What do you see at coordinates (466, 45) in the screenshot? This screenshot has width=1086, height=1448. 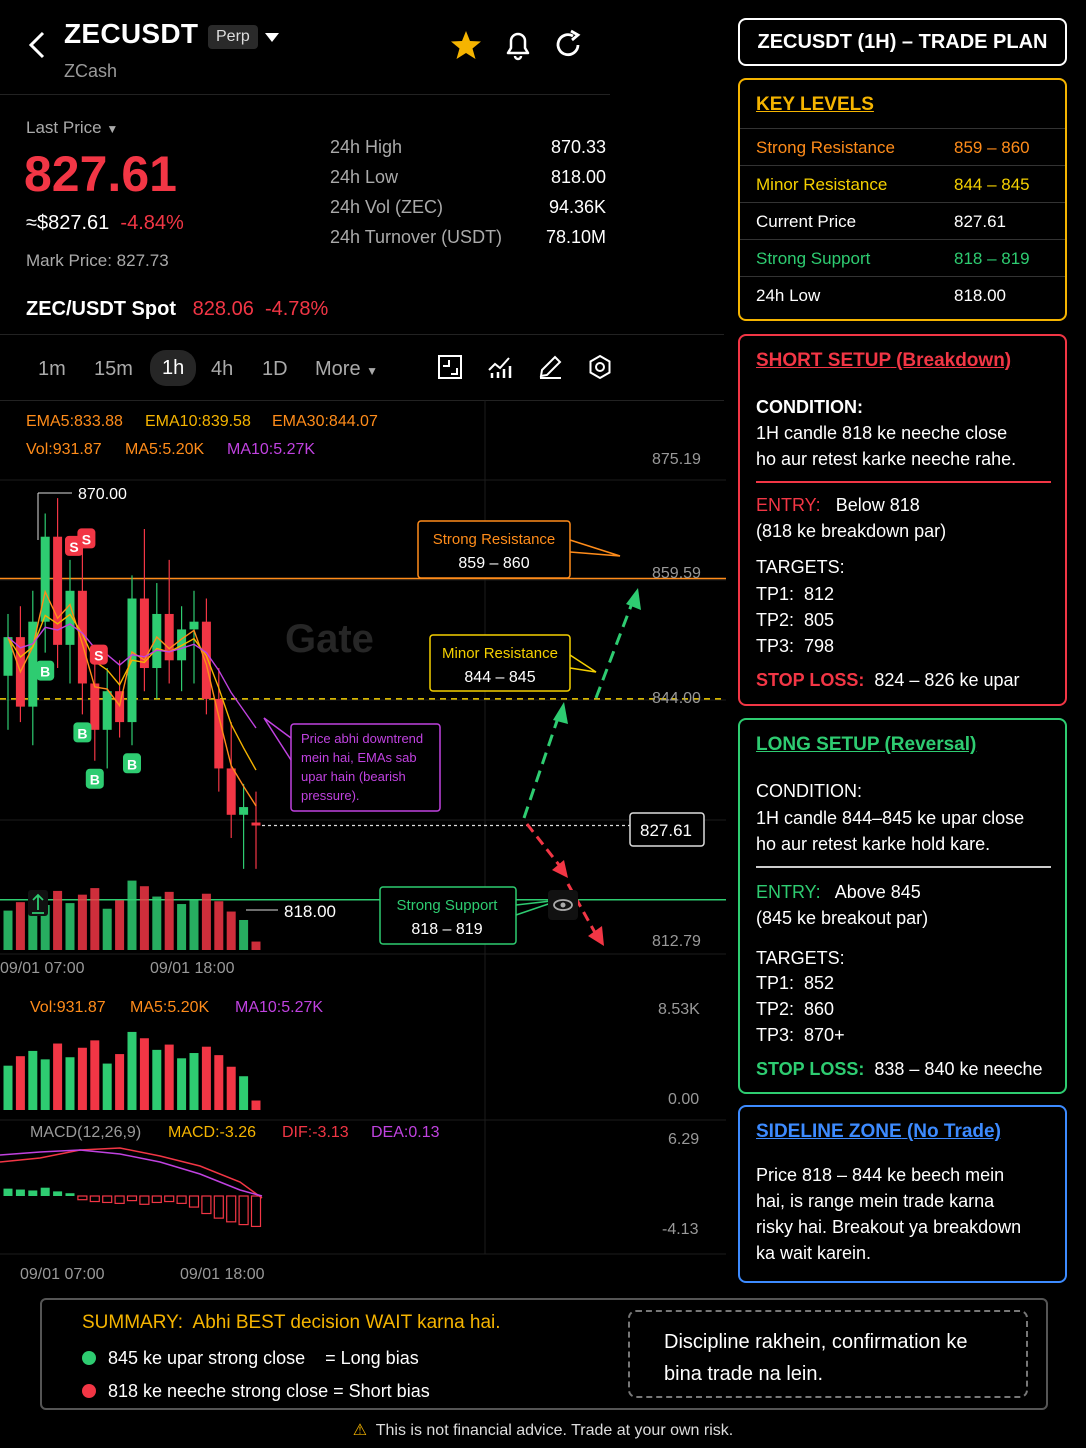 I see `star-icon` at bounding box center [466, 45].